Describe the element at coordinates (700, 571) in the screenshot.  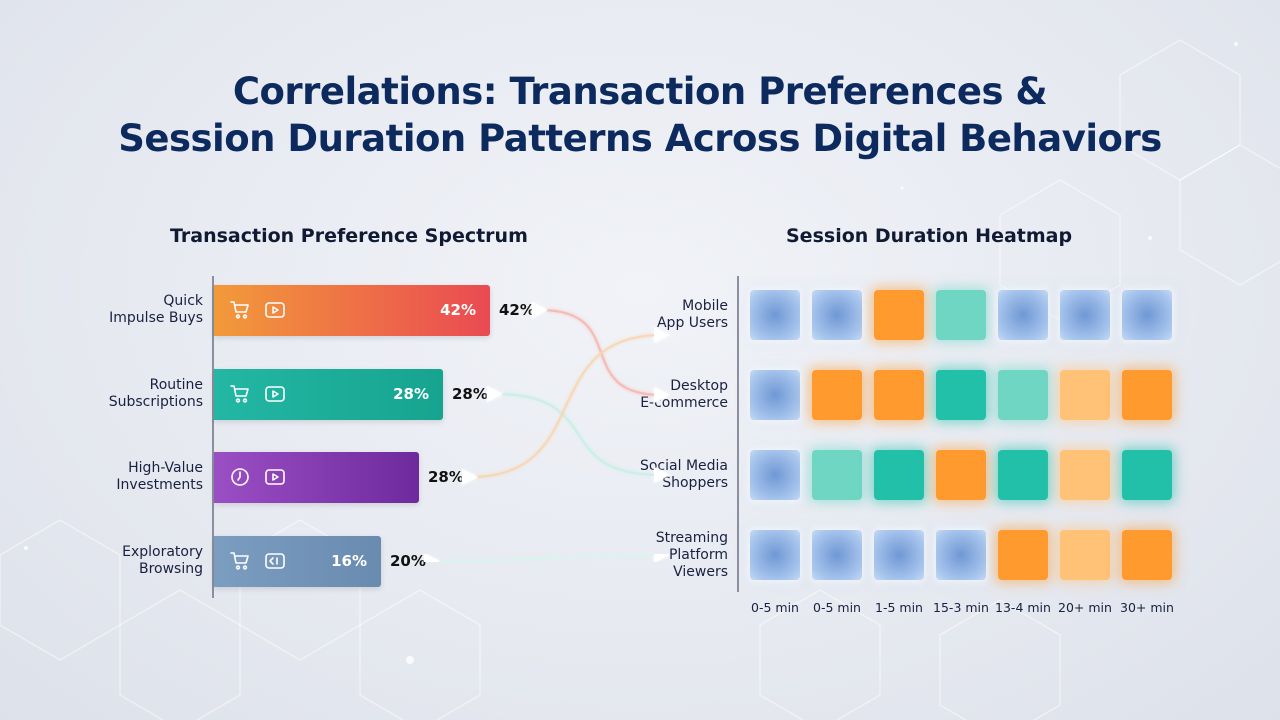
I see `heatmap-row-label-line: Viewers` at that location.